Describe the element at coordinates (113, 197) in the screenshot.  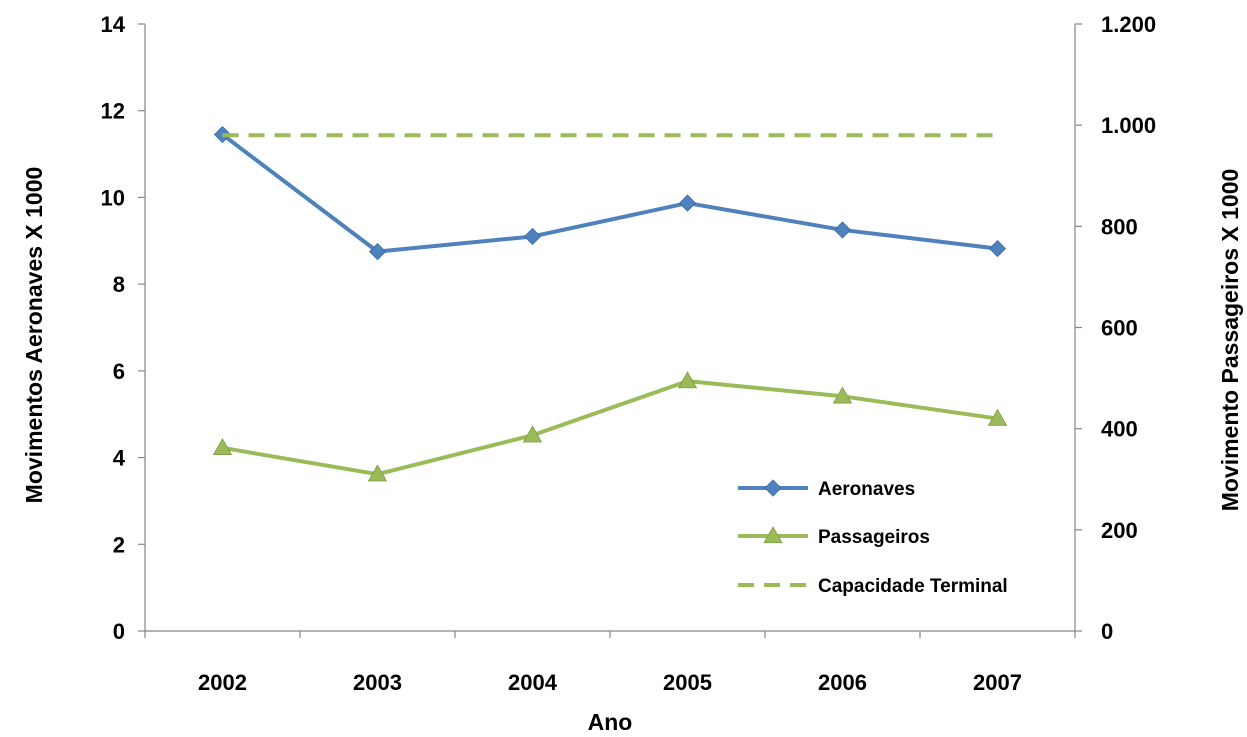
I see `left-tick-label: 10` at that location.